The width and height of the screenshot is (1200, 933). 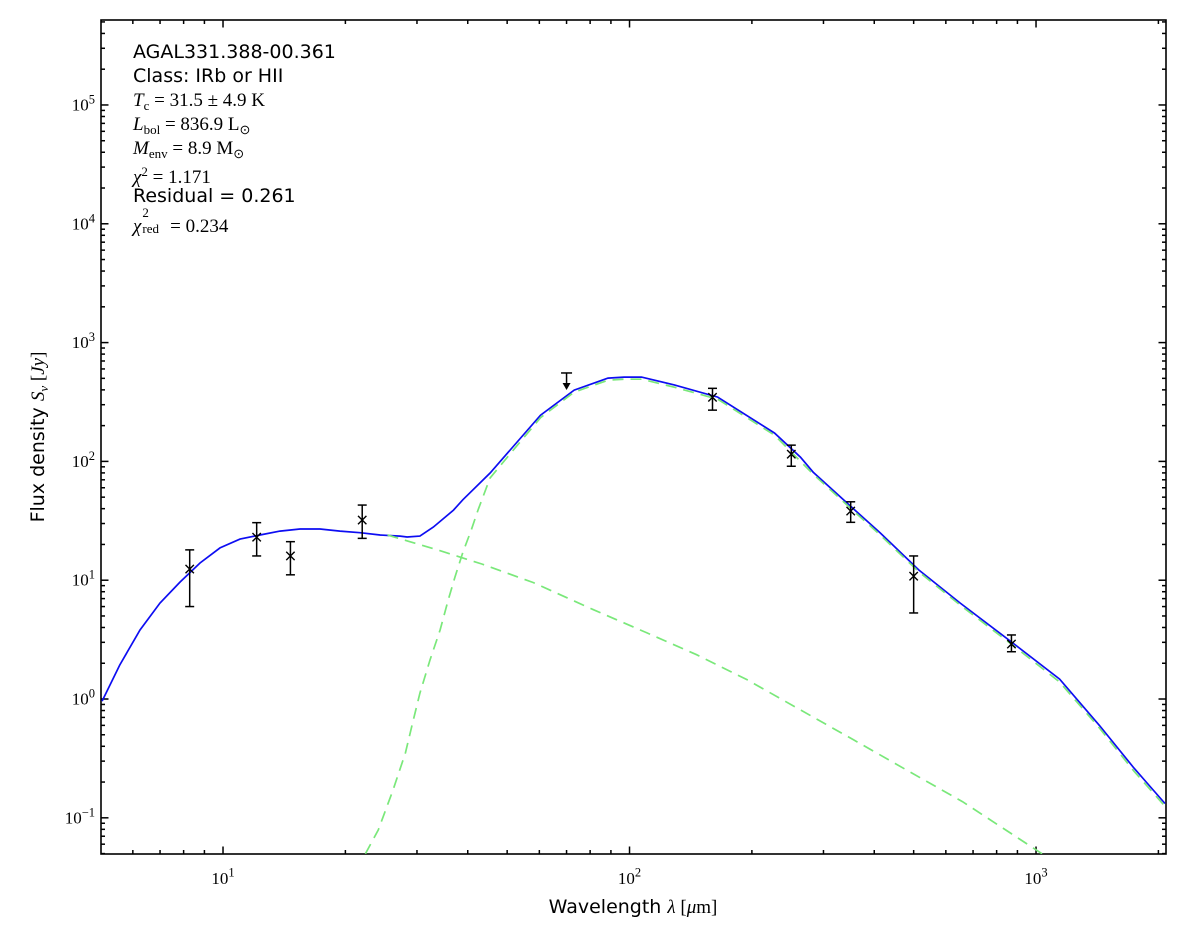 I want to click on y-axis-label: Flux density Sν [Jy], so click(x=39, y=437).